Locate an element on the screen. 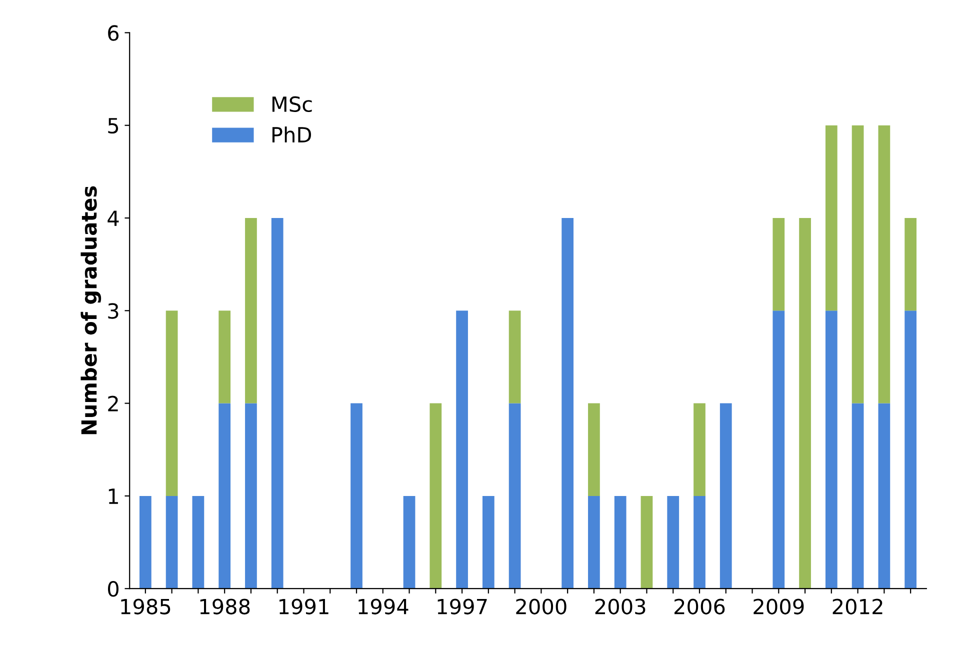  y-tick-label: 1 is located at coordinates (113, 496).